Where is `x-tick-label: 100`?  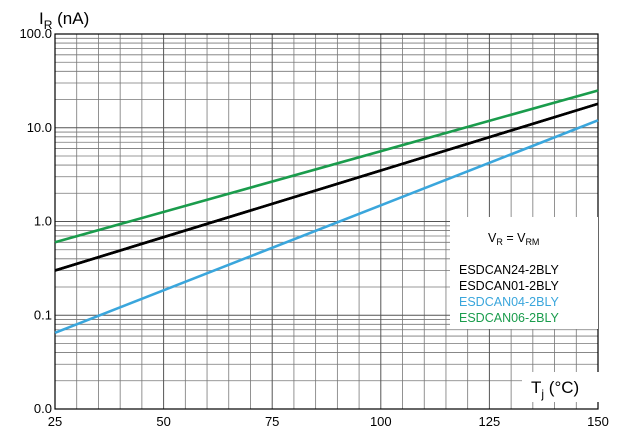
x-tick-label: 100 is located at coordinates (381, 421).